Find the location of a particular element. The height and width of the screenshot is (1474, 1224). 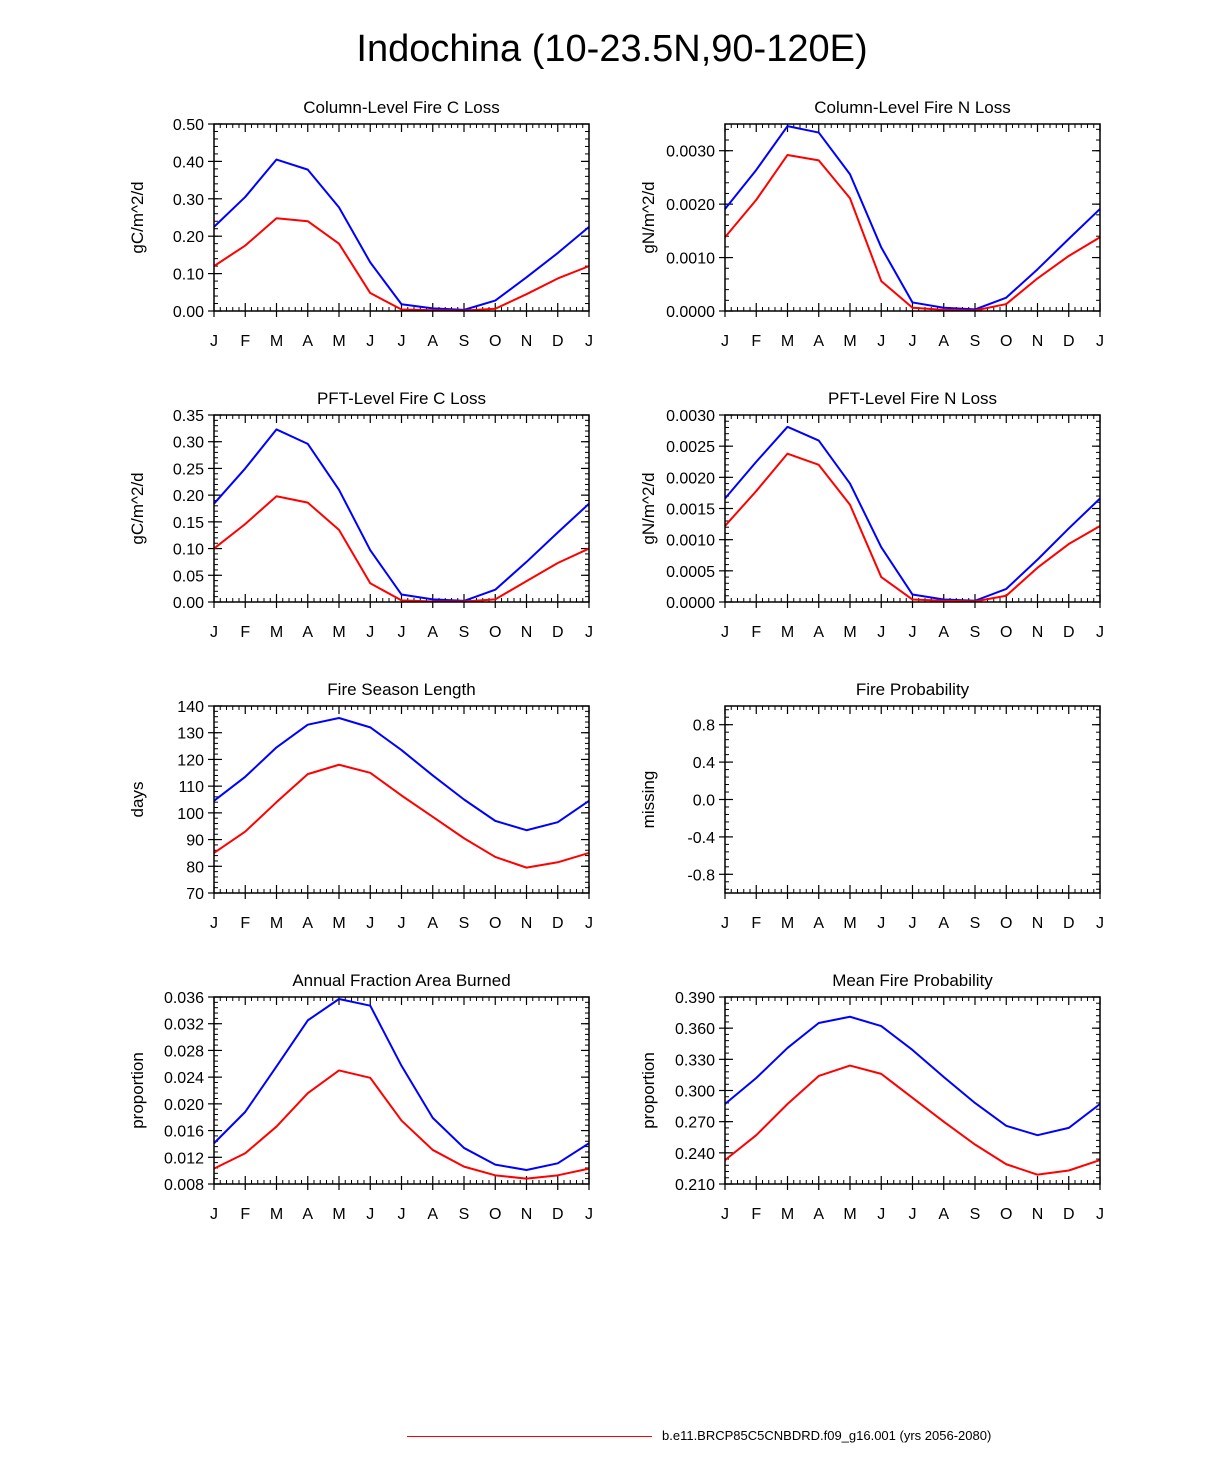

chart-title: Fire Probability is located at coordinates (913, 689).